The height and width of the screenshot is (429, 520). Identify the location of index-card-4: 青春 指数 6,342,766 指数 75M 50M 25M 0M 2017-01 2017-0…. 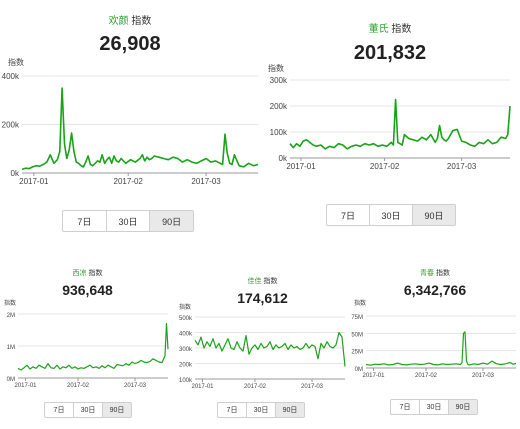
(435, 345).